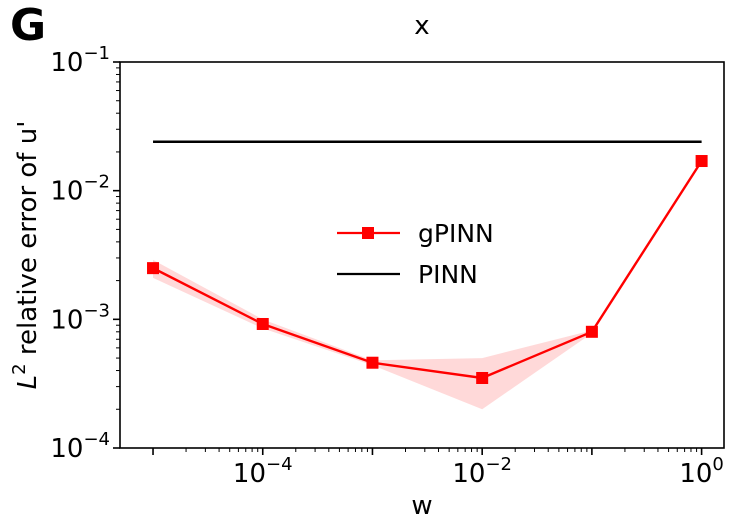 Image resolution: width=744 pixels, height=522 pixels. I want to click on y-tick-label: 10⁻⁴, so click(80, 446).